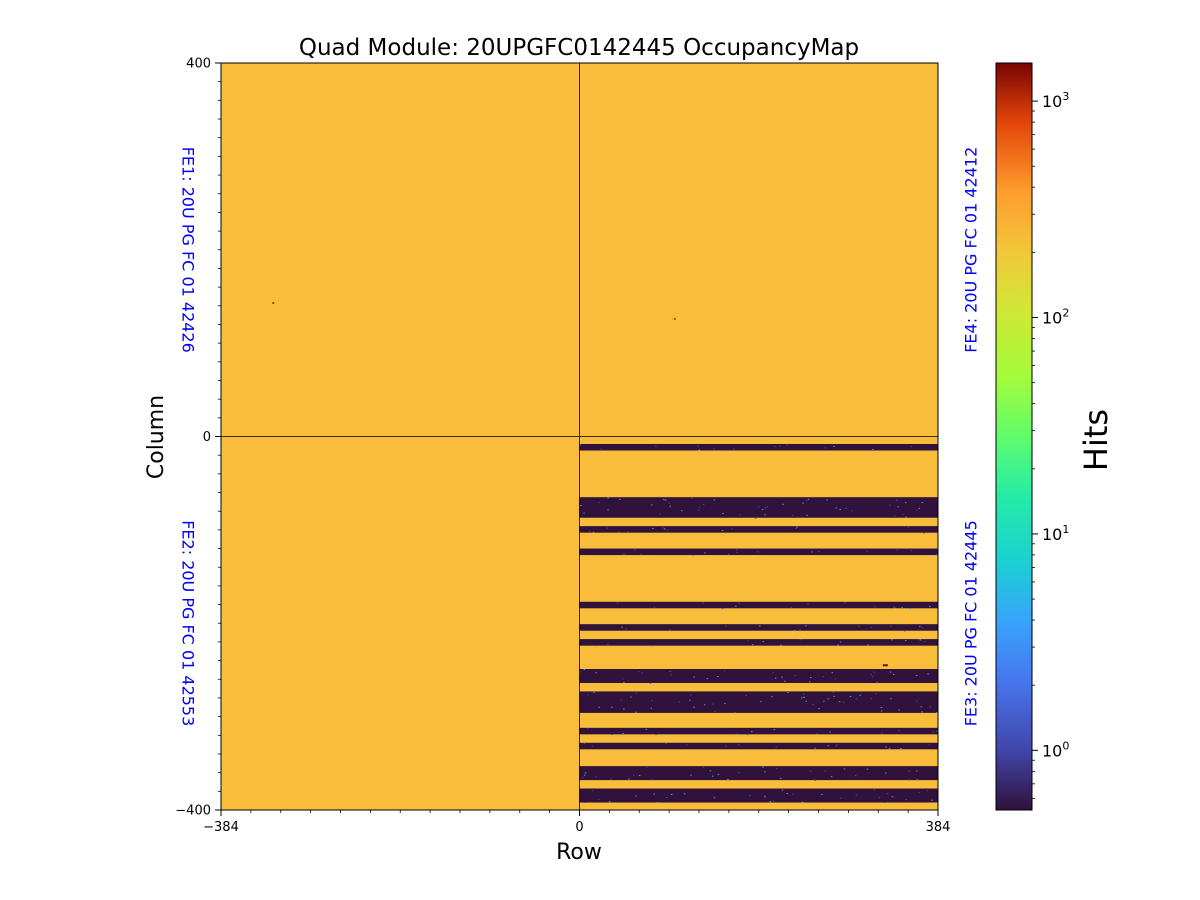 The image size is (1200, 900). I want to click on fe-label-fe2: FE2: 20U PG FC 01 42553, so click(188, 623).